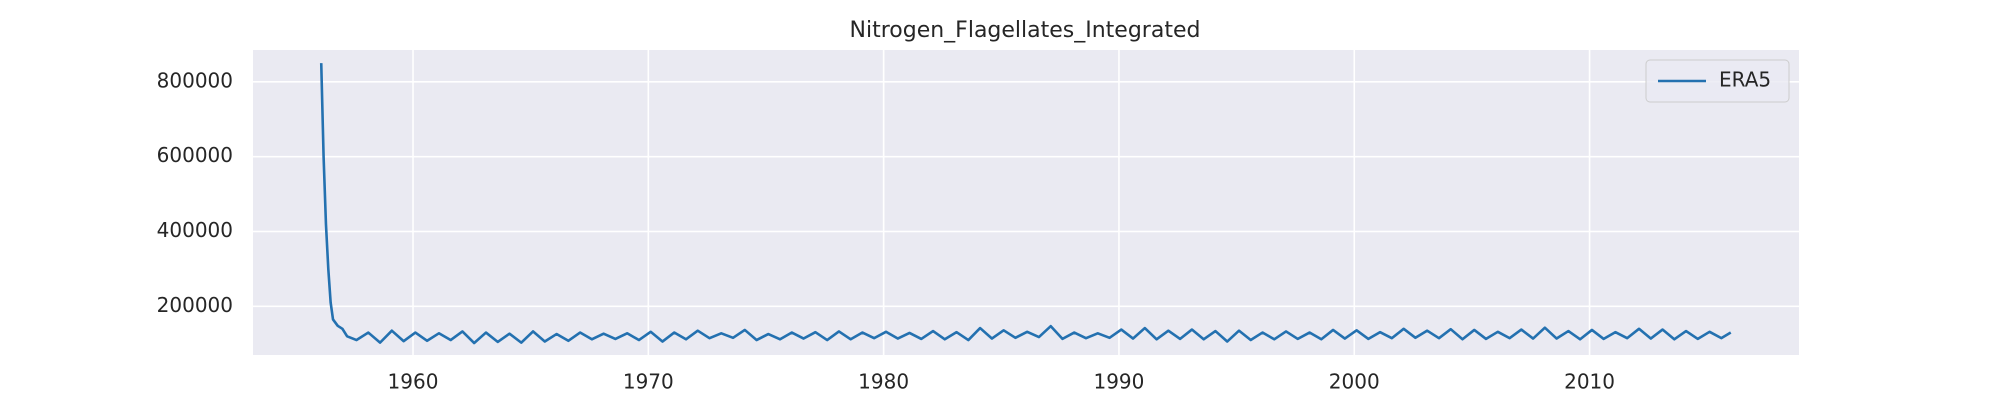 This screenshot has width=2000, height=400. I want to click on legend-label: ERA5, so click(1745, 80).